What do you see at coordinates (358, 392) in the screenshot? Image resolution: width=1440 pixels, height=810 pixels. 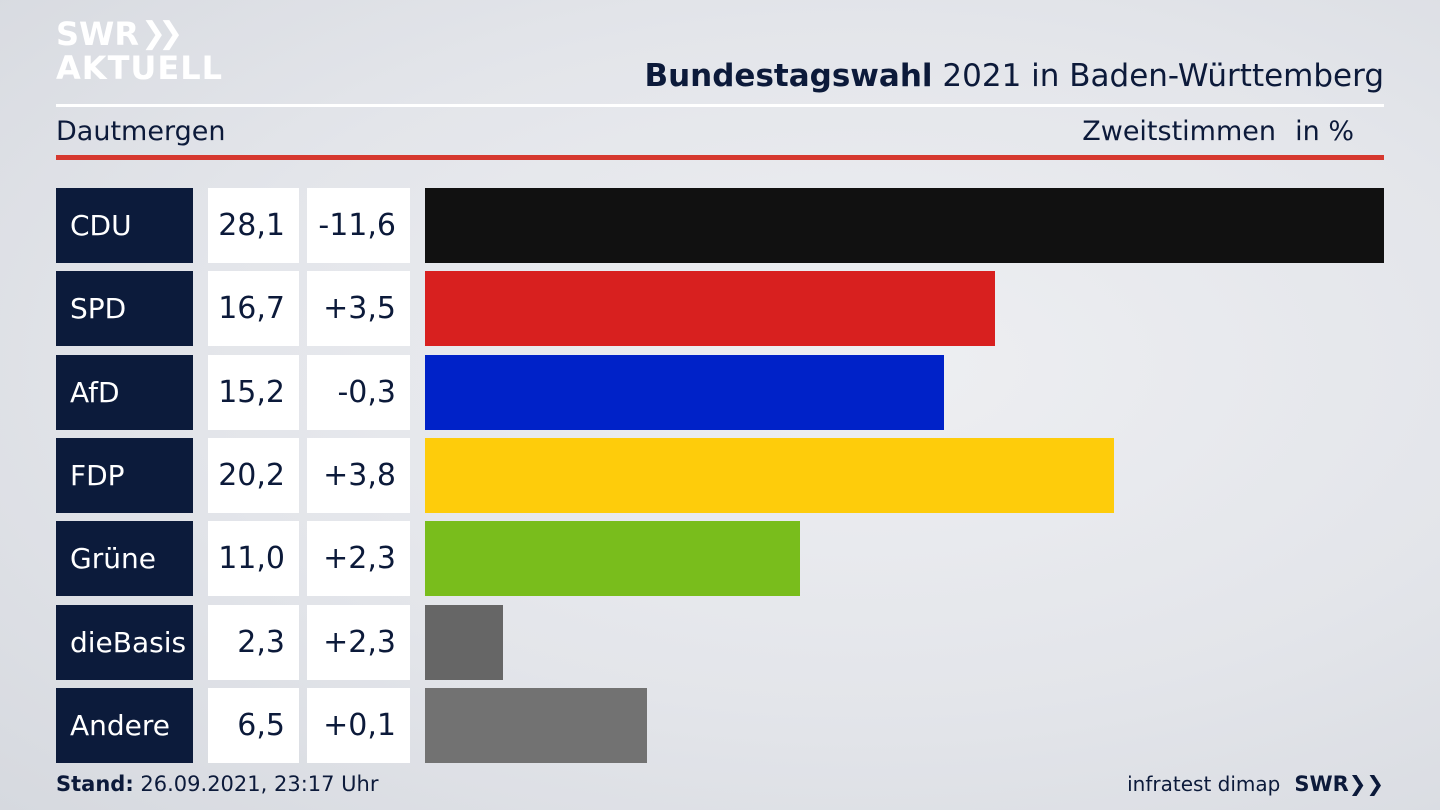 I see `change-value: -0,3` at bounding box center [358, 392].